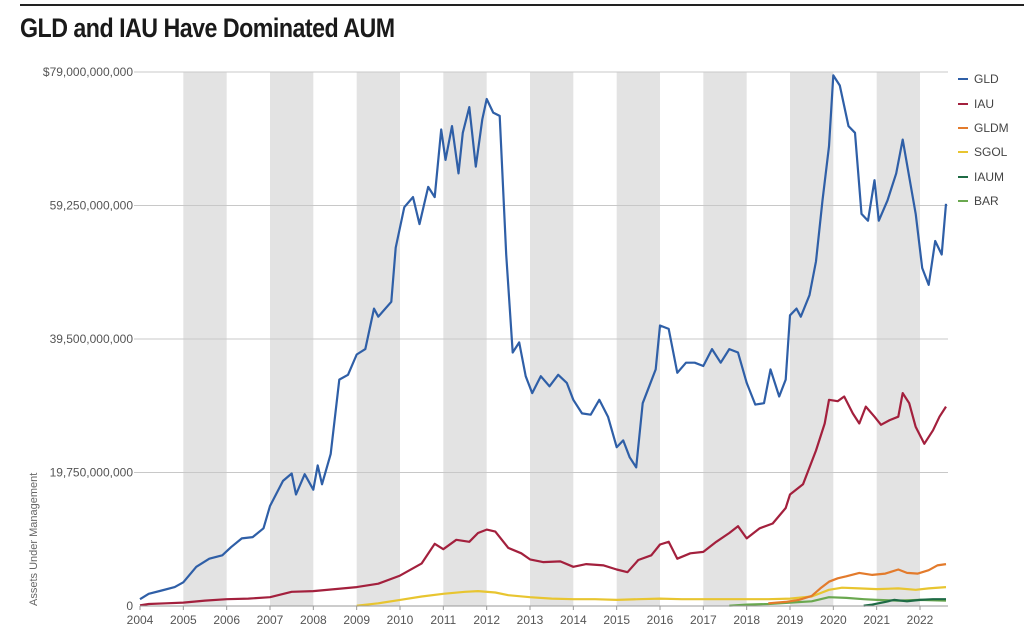 Image resolution: width=1024 pixels, height=641 pixels. What do you see at coordinates (92, 473) in the screenshot?
I see `y-tick-label: 19,750,000,000` at bounding box center [92, 473].